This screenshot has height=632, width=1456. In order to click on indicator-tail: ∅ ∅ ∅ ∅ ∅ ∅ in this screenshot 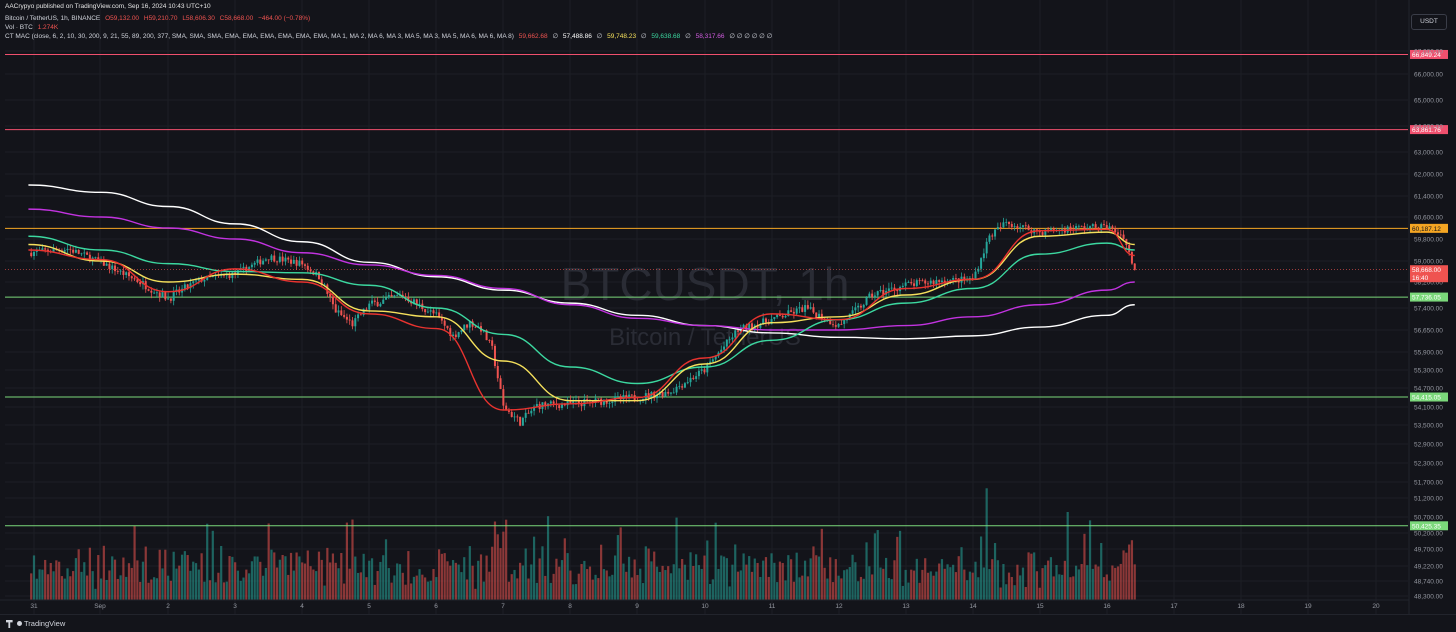, I will do `click(751, 36)`.